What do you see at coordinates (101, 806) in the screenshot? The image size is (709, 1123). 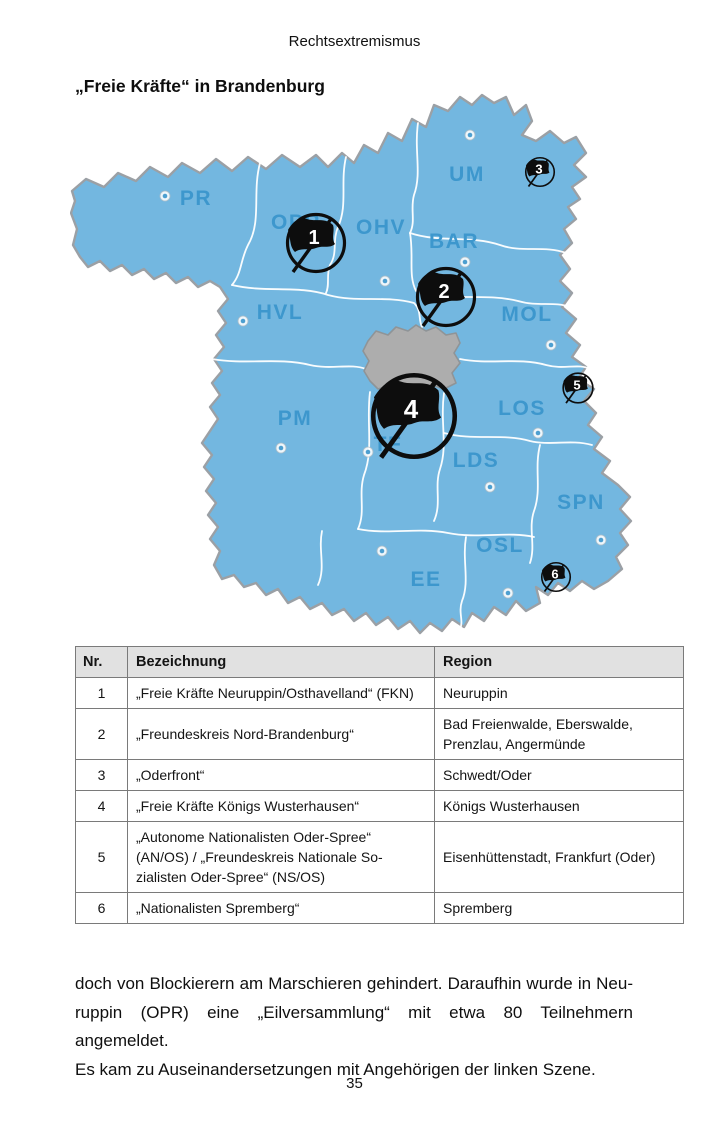 I see `cell-nr: 4` at bounding box center [101, 806].